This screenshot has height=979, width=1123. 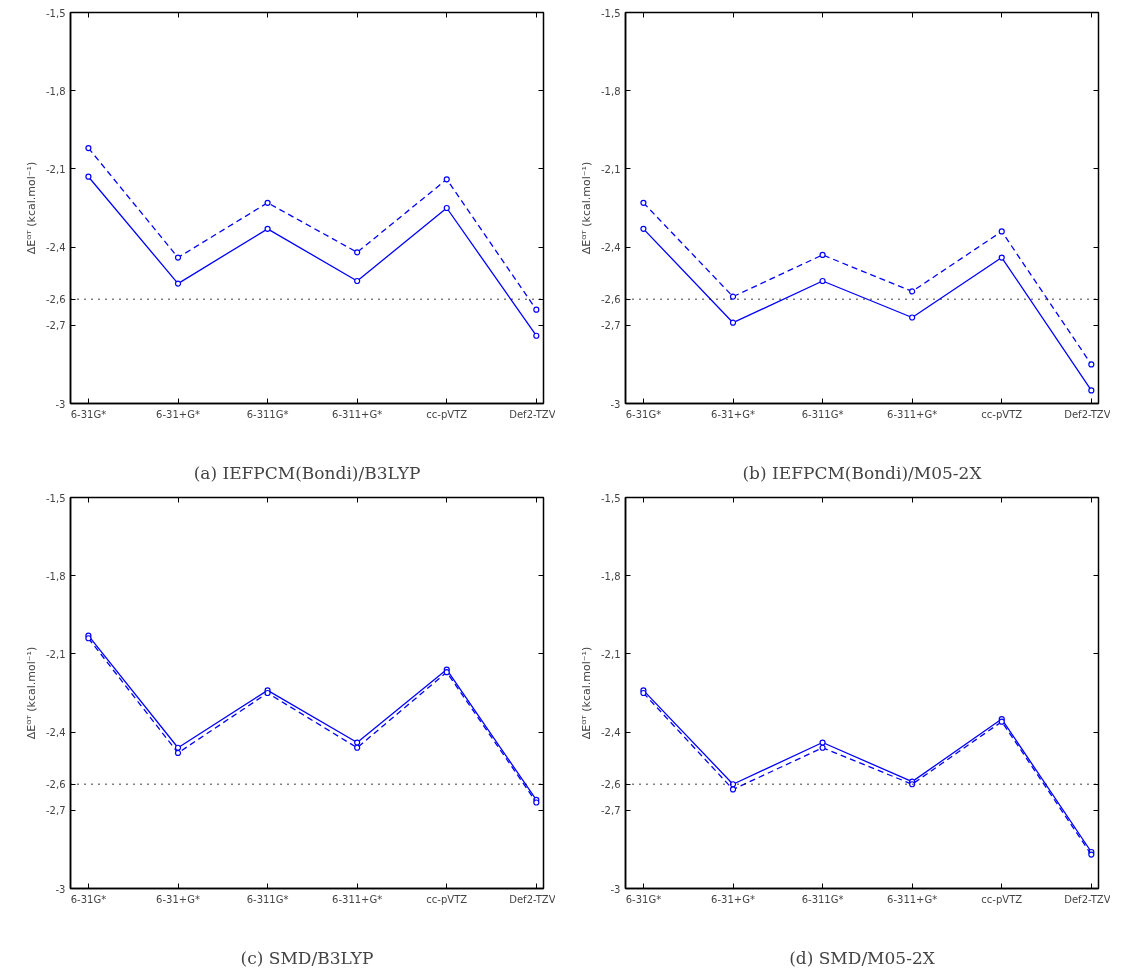 What do you see at coordinates (862, 472) in the screenshot?
I see `x-axis-title: (b) IEFPCM(Bondi)/M05-2X` at bounding box center [862, 472].